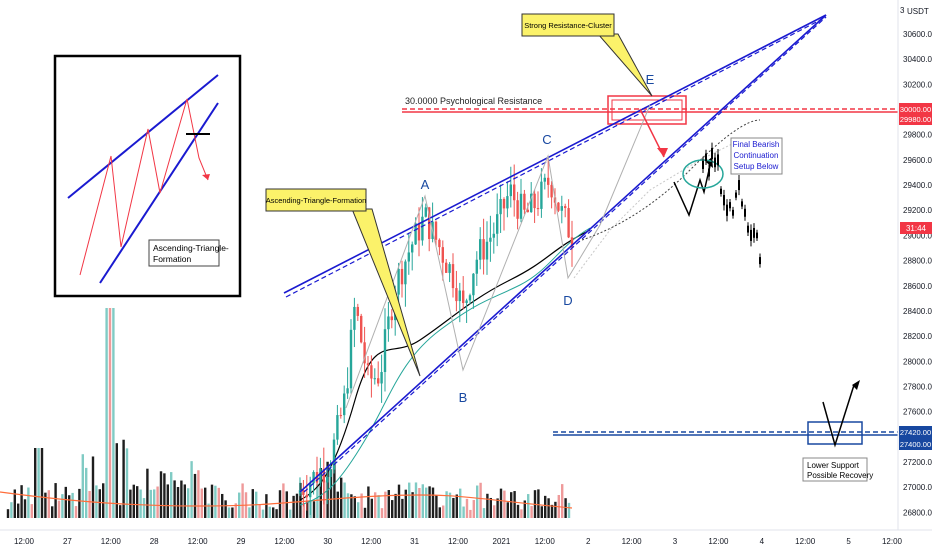 Image resolution: width=932 pixels, height=550 pixels. What do you see at coordinates (917, 361) in the screenshot?
I see `price-tick-label: 28000.00` at bounding box center [917, 361].